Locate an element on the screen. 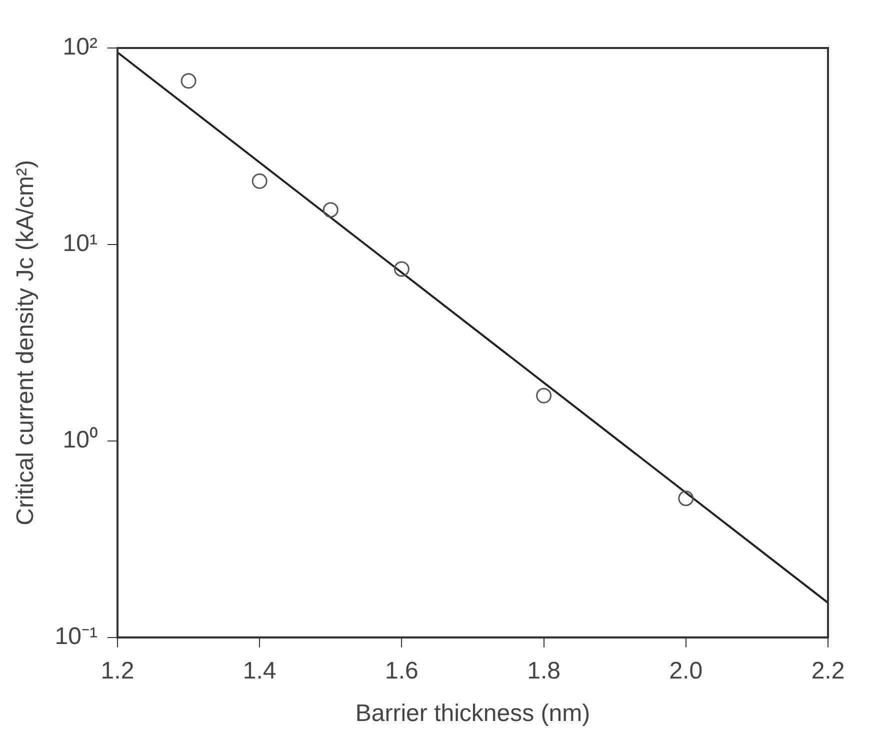  y-tick-label: 10⁰ is located at coordinates (80, 440).